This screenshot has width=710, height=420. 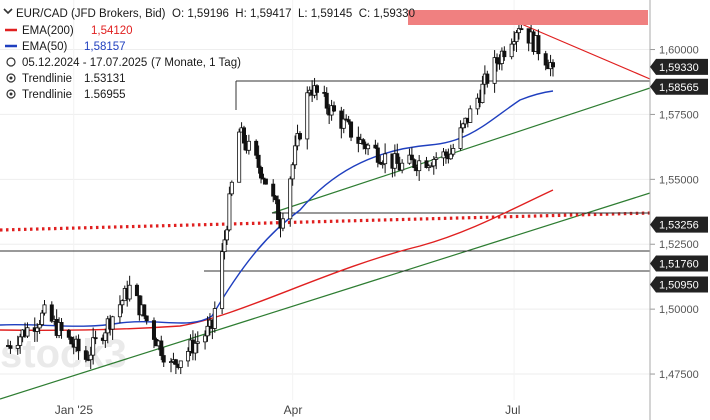 I want to click on instrument-title: EUR/CAD (JFD Brokers, Bid), so click(x=91, y=14).